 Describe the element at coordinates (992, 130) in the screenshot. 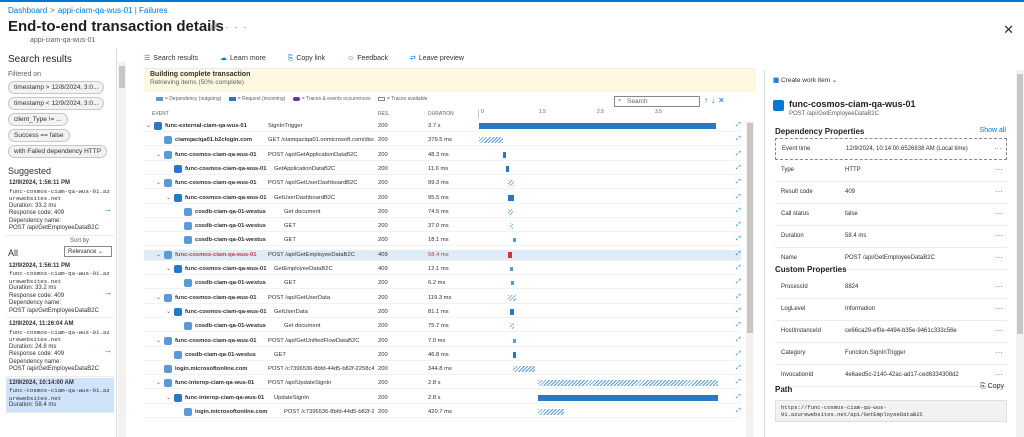

I see `show-all-link: Show all` at that location.